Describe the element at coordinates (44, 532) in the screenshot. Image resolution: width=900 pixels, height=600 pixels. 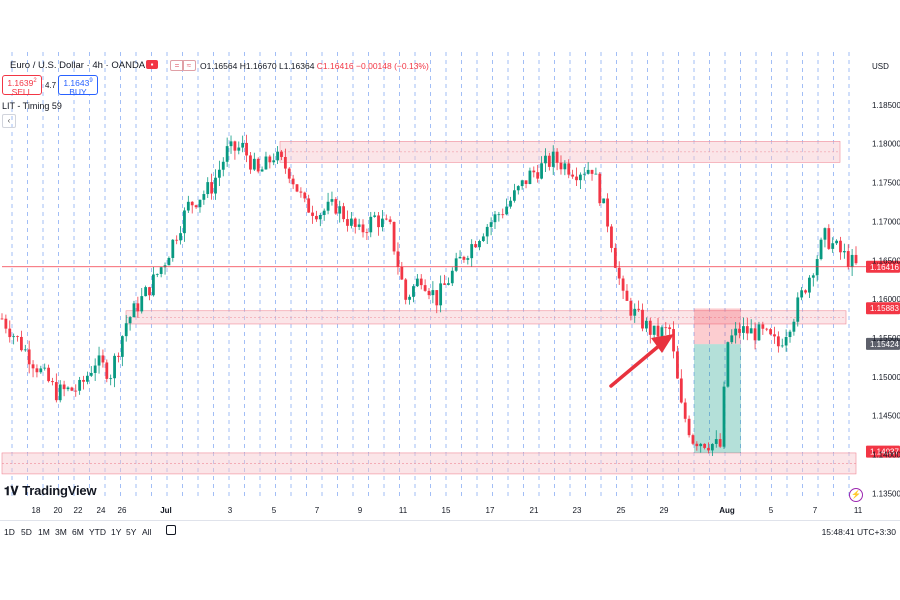
I see `range-1m: 1M` at that location.